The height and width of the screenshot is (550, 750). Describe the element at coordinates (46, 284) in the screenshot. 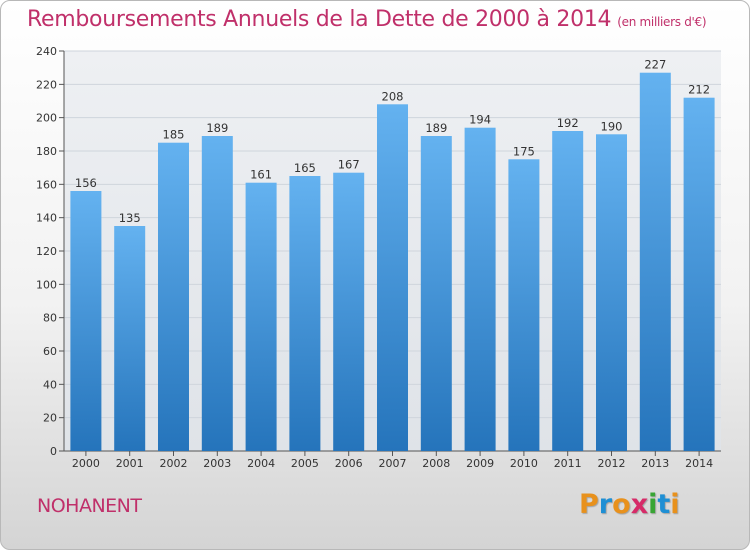

I see `y-tick-label: 100` at that location.